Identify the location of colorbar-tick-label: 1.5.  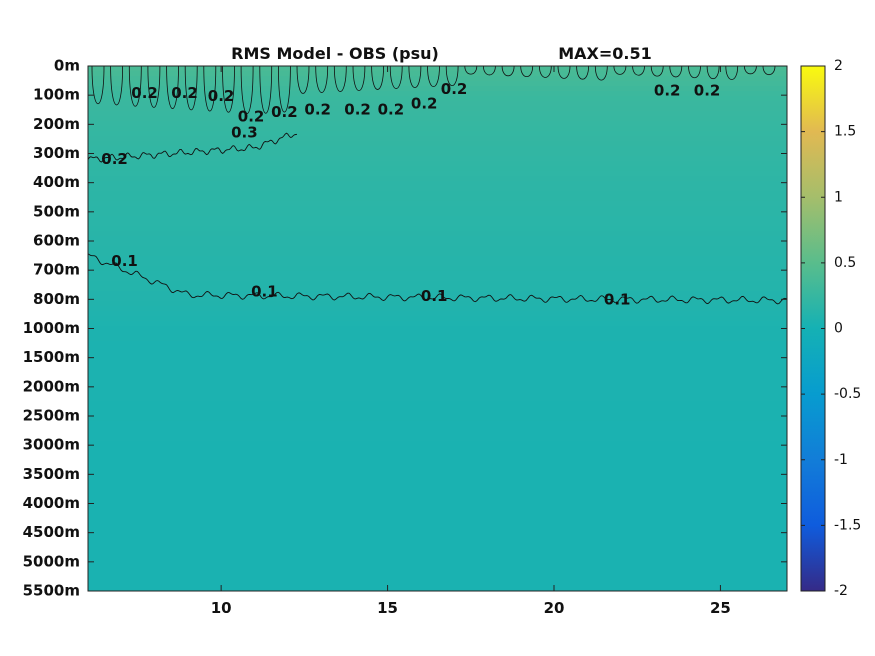
(845, 132).